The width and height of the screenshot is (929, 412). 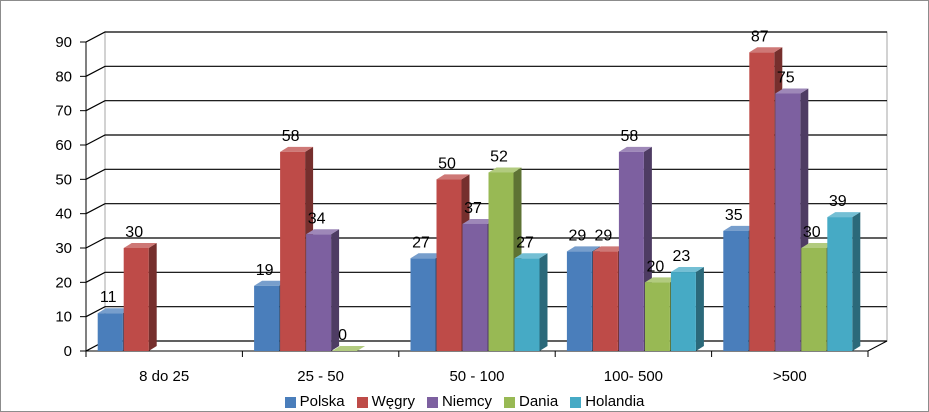 I want to click on legend-item-w-gry: Węgry, so click(x=385, y=402).